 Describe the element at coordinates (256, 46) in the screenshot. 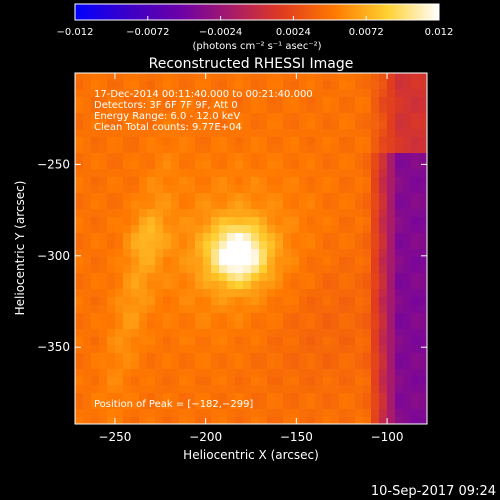

I see `colorbar-units: (photons cm⁻² s⁻¹ asec⁻²)` at that location.